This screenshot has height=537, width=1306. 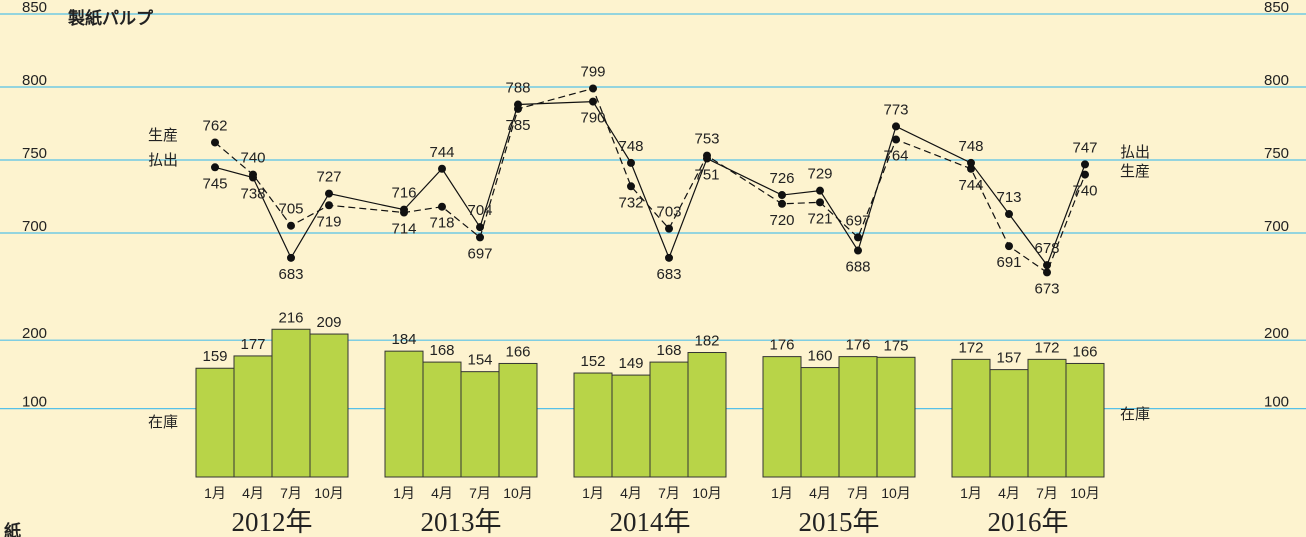 What do you see at coordinates (214, 356) in the screenshot?
I see `inventory-value-label: 159` at bounding box center [214, 356].